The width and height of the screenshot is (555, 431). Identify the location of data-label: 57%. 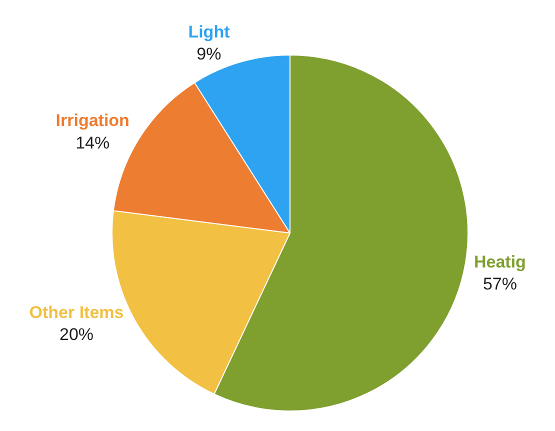
(499, 284).